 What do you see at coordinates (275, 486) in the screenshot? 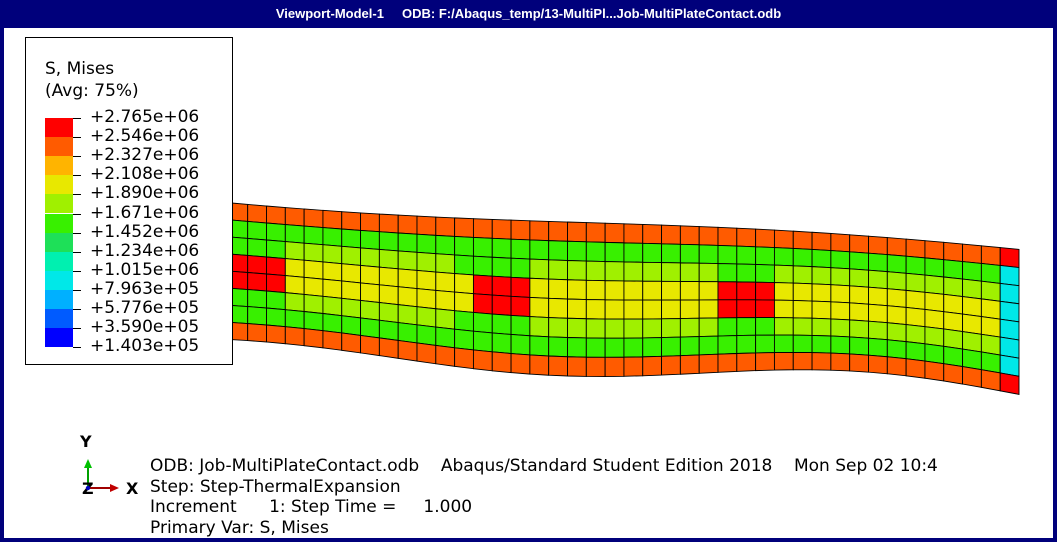
I see `info-step-line: Step: Step-ThermalExpansion` at bounding box center [275, 486].